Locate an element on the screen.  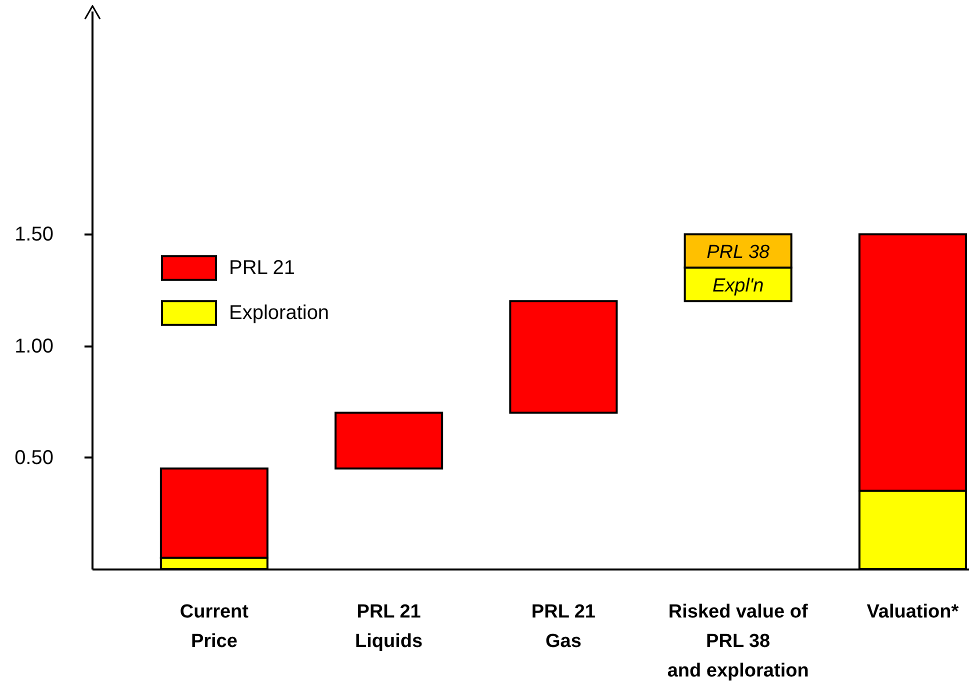
x-tick-label: Current Price is located at coordinates (215, 627).